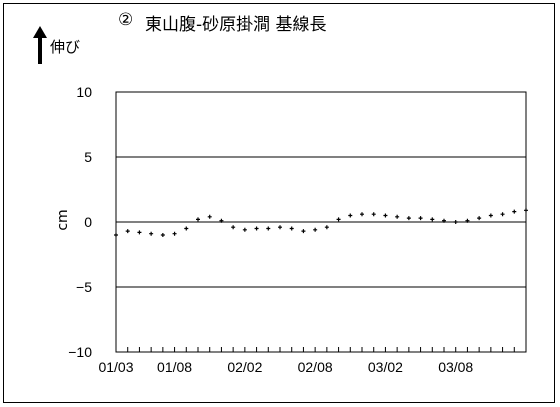  I want to click on chart-number: ②, so click(126, 20).